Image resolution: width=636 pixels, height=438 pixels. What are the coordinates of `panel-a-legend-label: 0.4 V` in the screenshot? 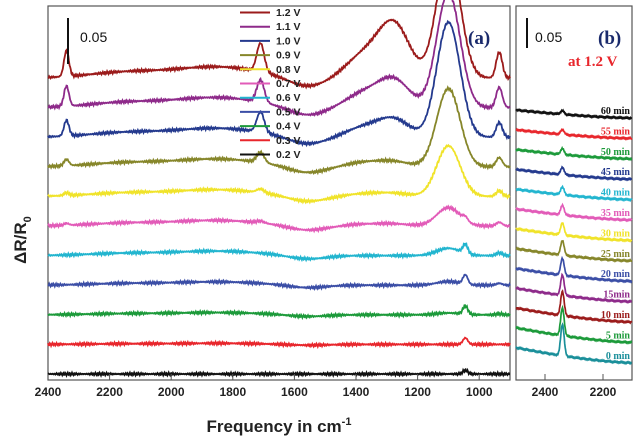 It's located at (288, 127).